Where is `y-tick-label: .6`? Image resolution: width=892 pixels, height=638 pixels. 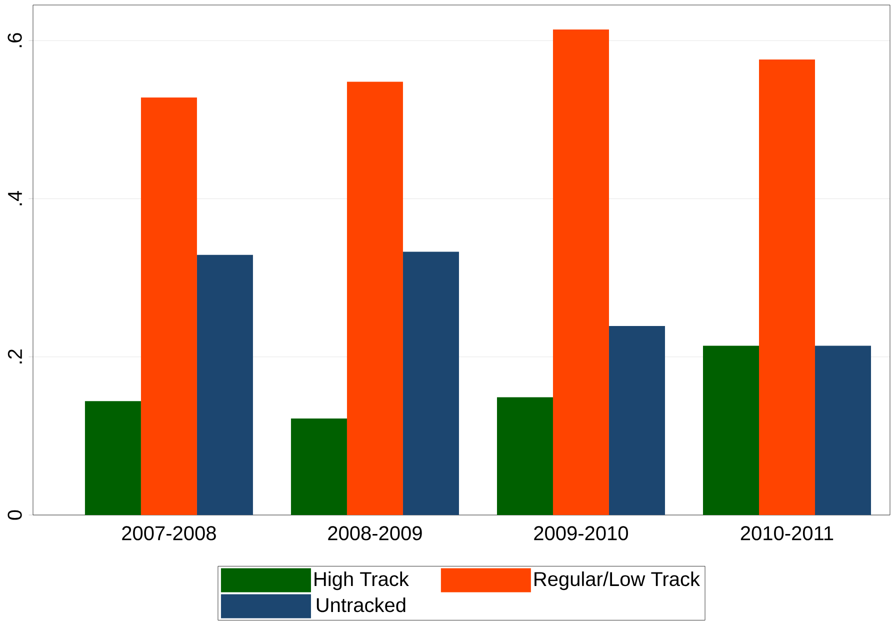 y-tick-label: .6 is located at coordinates (15, 40).